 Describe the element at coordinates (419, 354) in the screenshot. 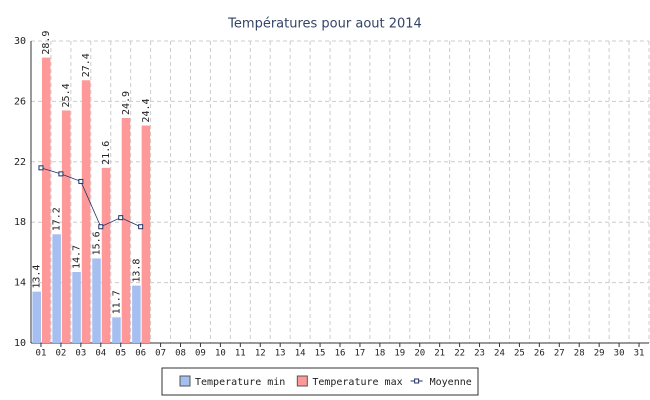

I see `x-tick-label: 20` at that location.